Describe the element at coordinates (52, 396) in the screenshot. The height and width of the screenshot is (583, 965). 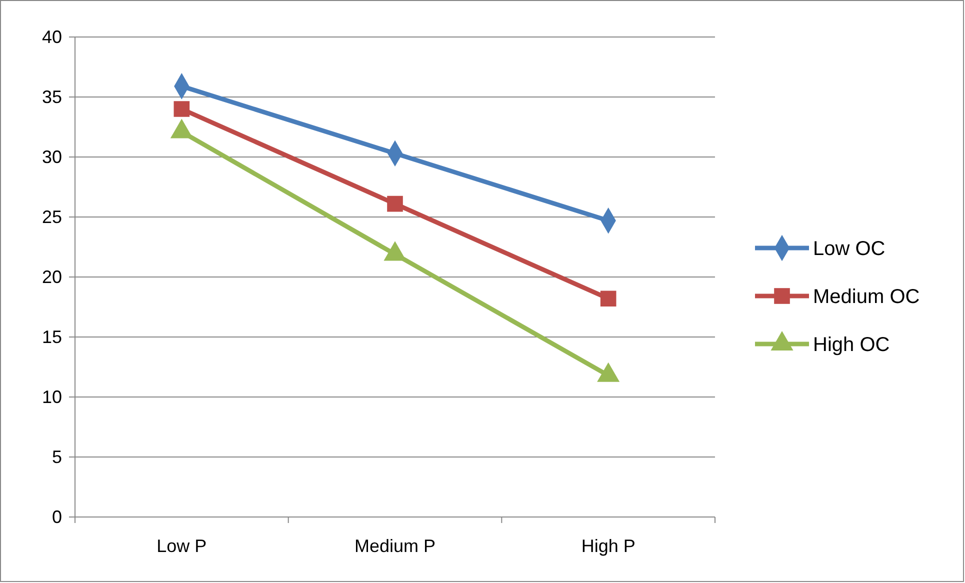
I see `y-tick-label: 10` at that location.